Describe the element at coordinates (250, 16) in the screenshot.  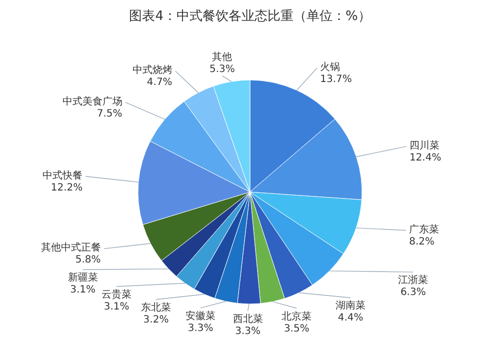
I see `chart-title: 图表4：中式餐饮各业态比重（单位：%）` at that location.